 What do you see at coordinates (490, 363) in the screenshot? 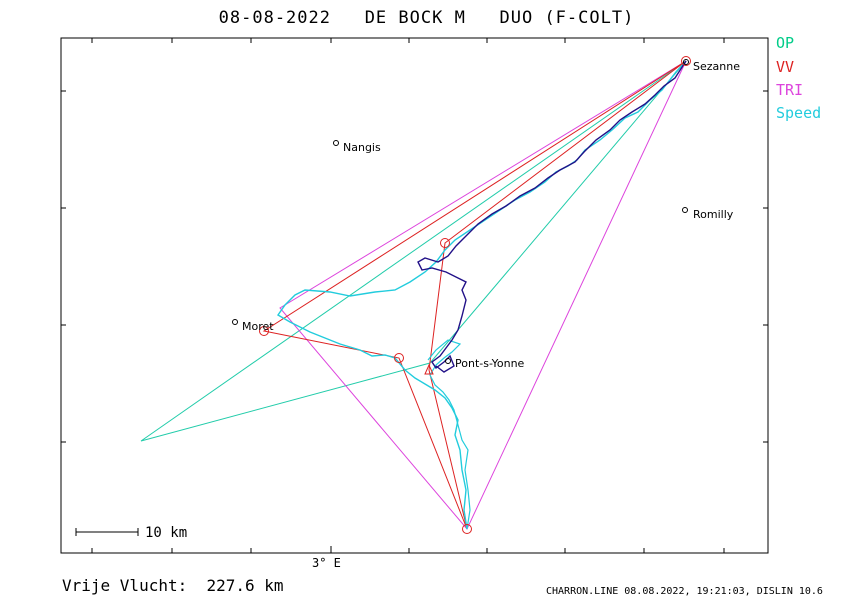
I see `town-pont-s-yonne: Pont-s-Yonne` at bounding box center [490, 363].